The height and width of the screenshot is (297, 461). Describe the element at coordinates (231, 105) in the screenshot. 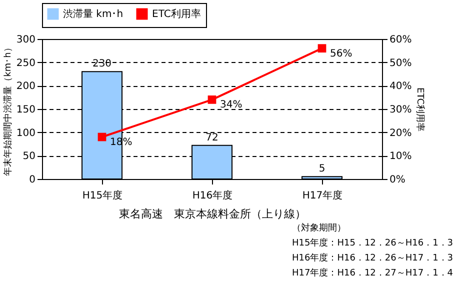

I see `data-label: 34%` at that location.